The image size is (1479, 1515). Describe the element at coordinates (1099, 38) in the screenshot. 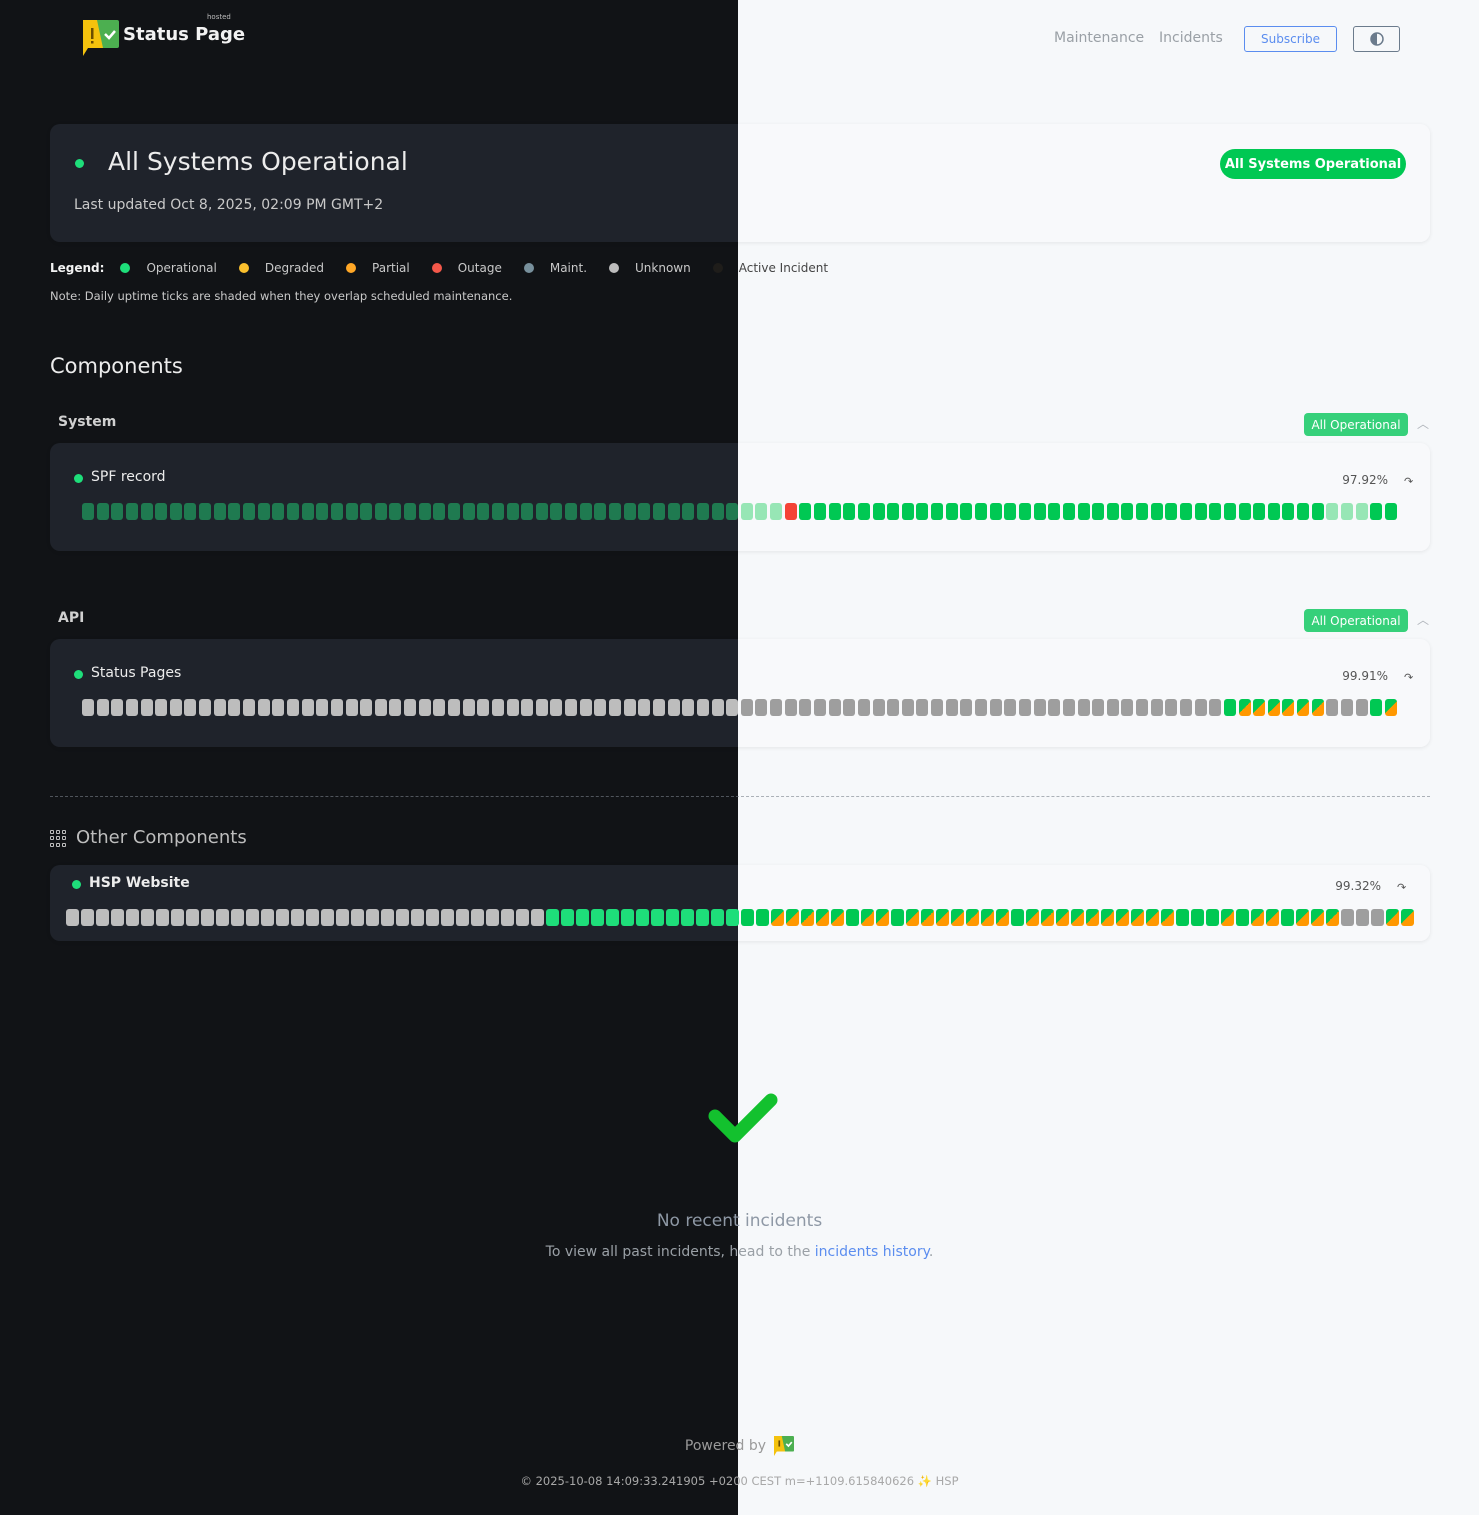

I see `nav-maintenance: Maintenance` at that location.